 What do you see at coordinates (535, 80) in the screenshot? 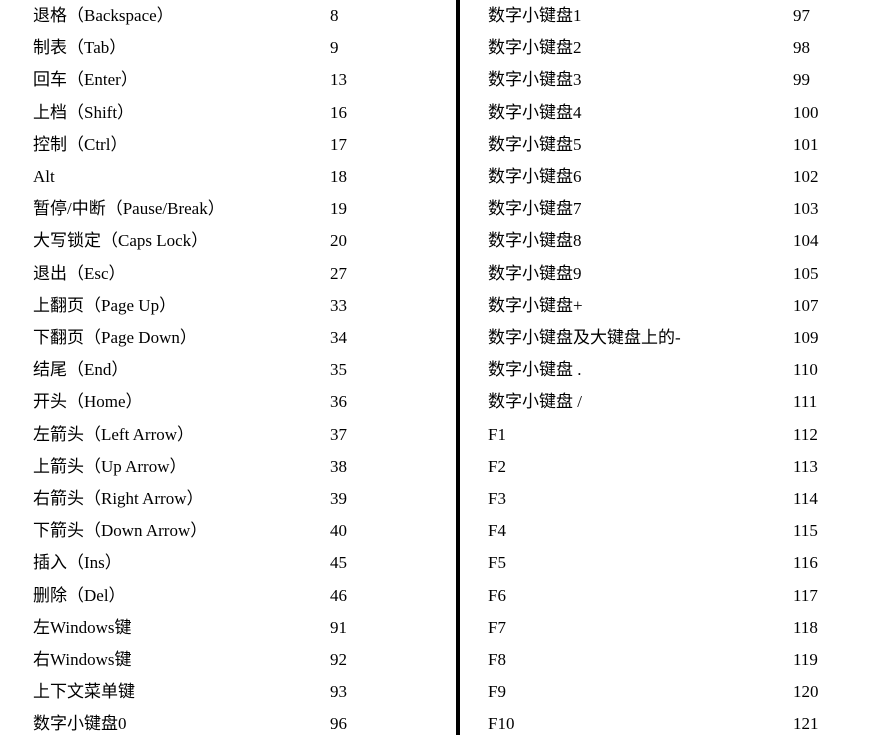
I see `key-name: 数字小键盘3` at bounding box center [535, 80].